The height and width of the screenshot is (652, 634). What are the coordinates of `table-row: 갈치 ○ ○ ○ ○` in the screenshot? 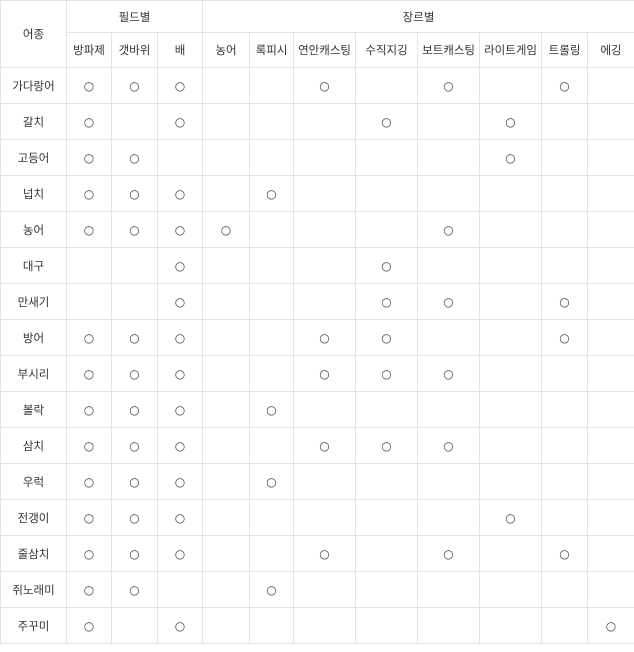 It's located at (317, 121).